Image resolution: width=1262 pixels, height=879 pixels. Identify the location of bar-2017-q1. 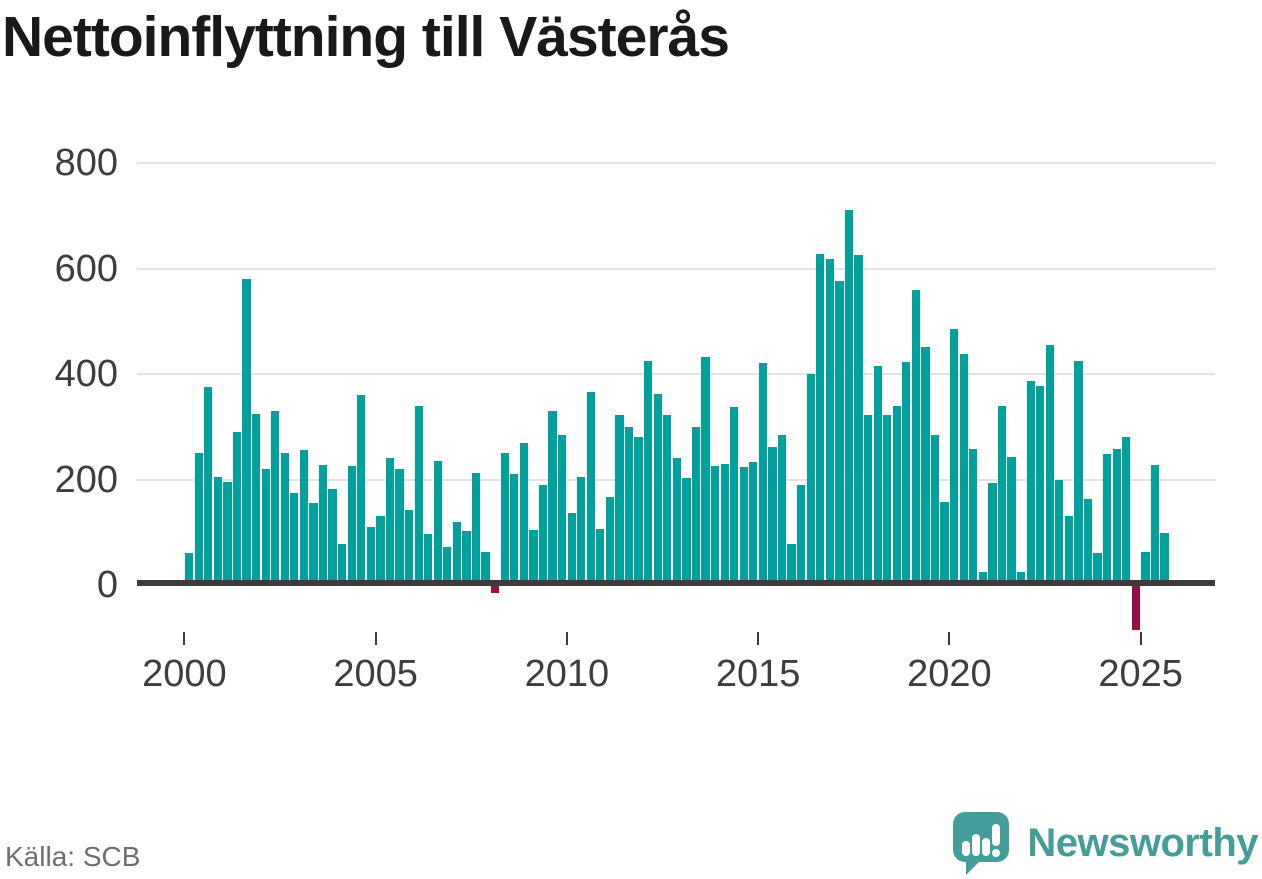
(839, 432).